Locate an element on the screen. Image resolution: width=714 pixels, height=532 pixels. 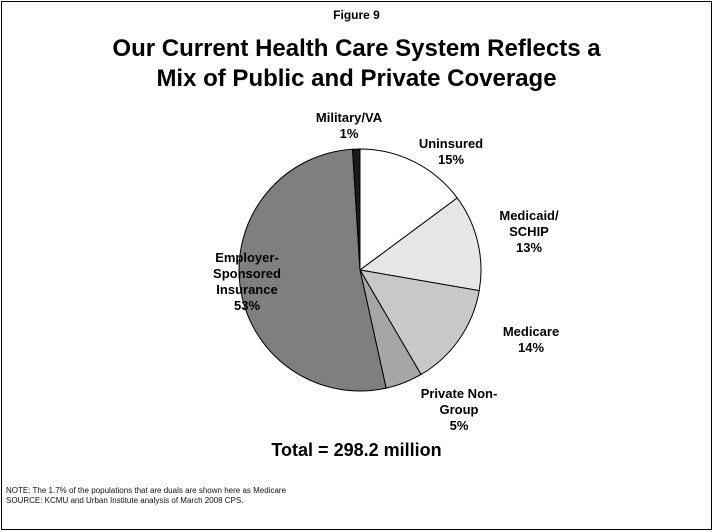
label-medicare: Medicare 14% is located at coordinates (531, 339).